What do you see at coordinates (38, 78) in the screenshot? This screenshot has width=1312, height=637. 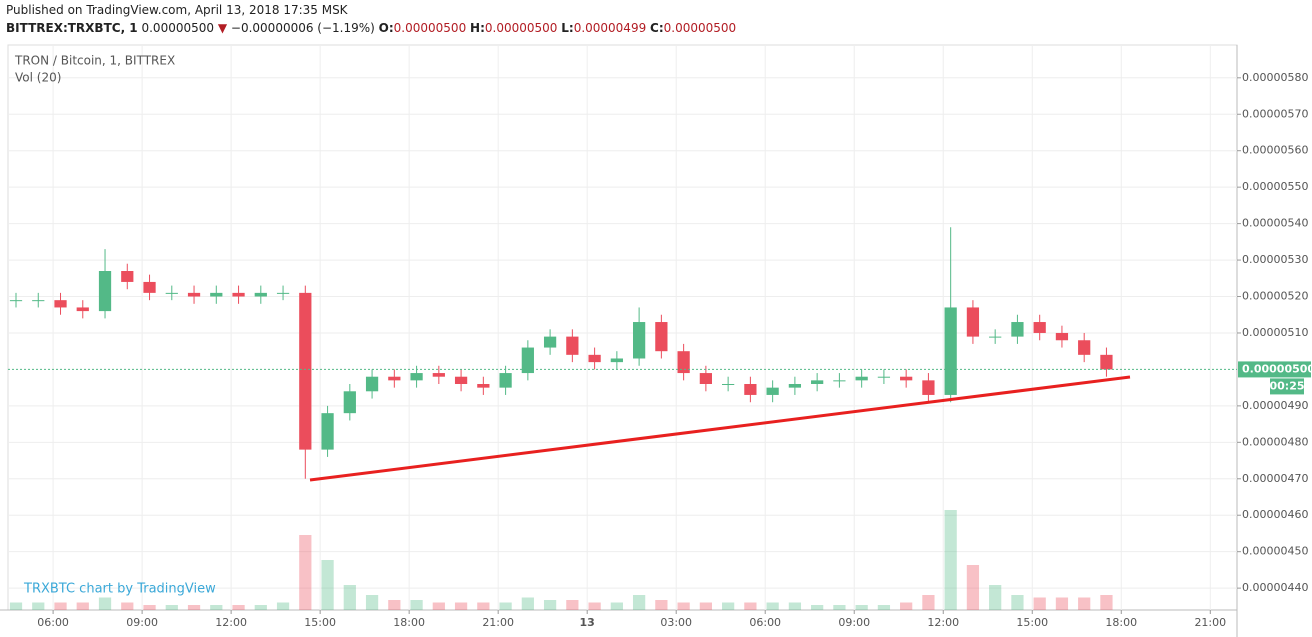 I see `volume-label: Vol (20)` at bounding box center [38, 78].